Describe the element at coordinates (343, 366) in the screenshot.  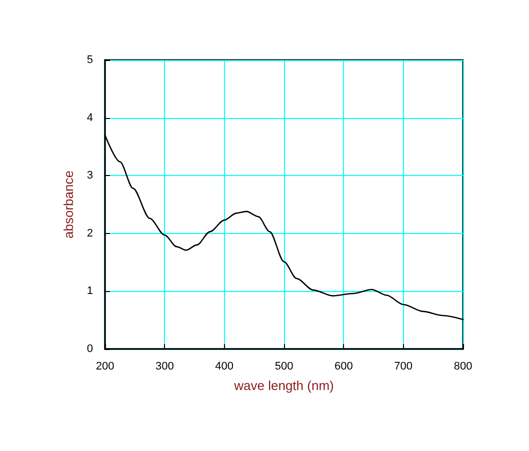
I see `x-tick-label: 600` at that location.